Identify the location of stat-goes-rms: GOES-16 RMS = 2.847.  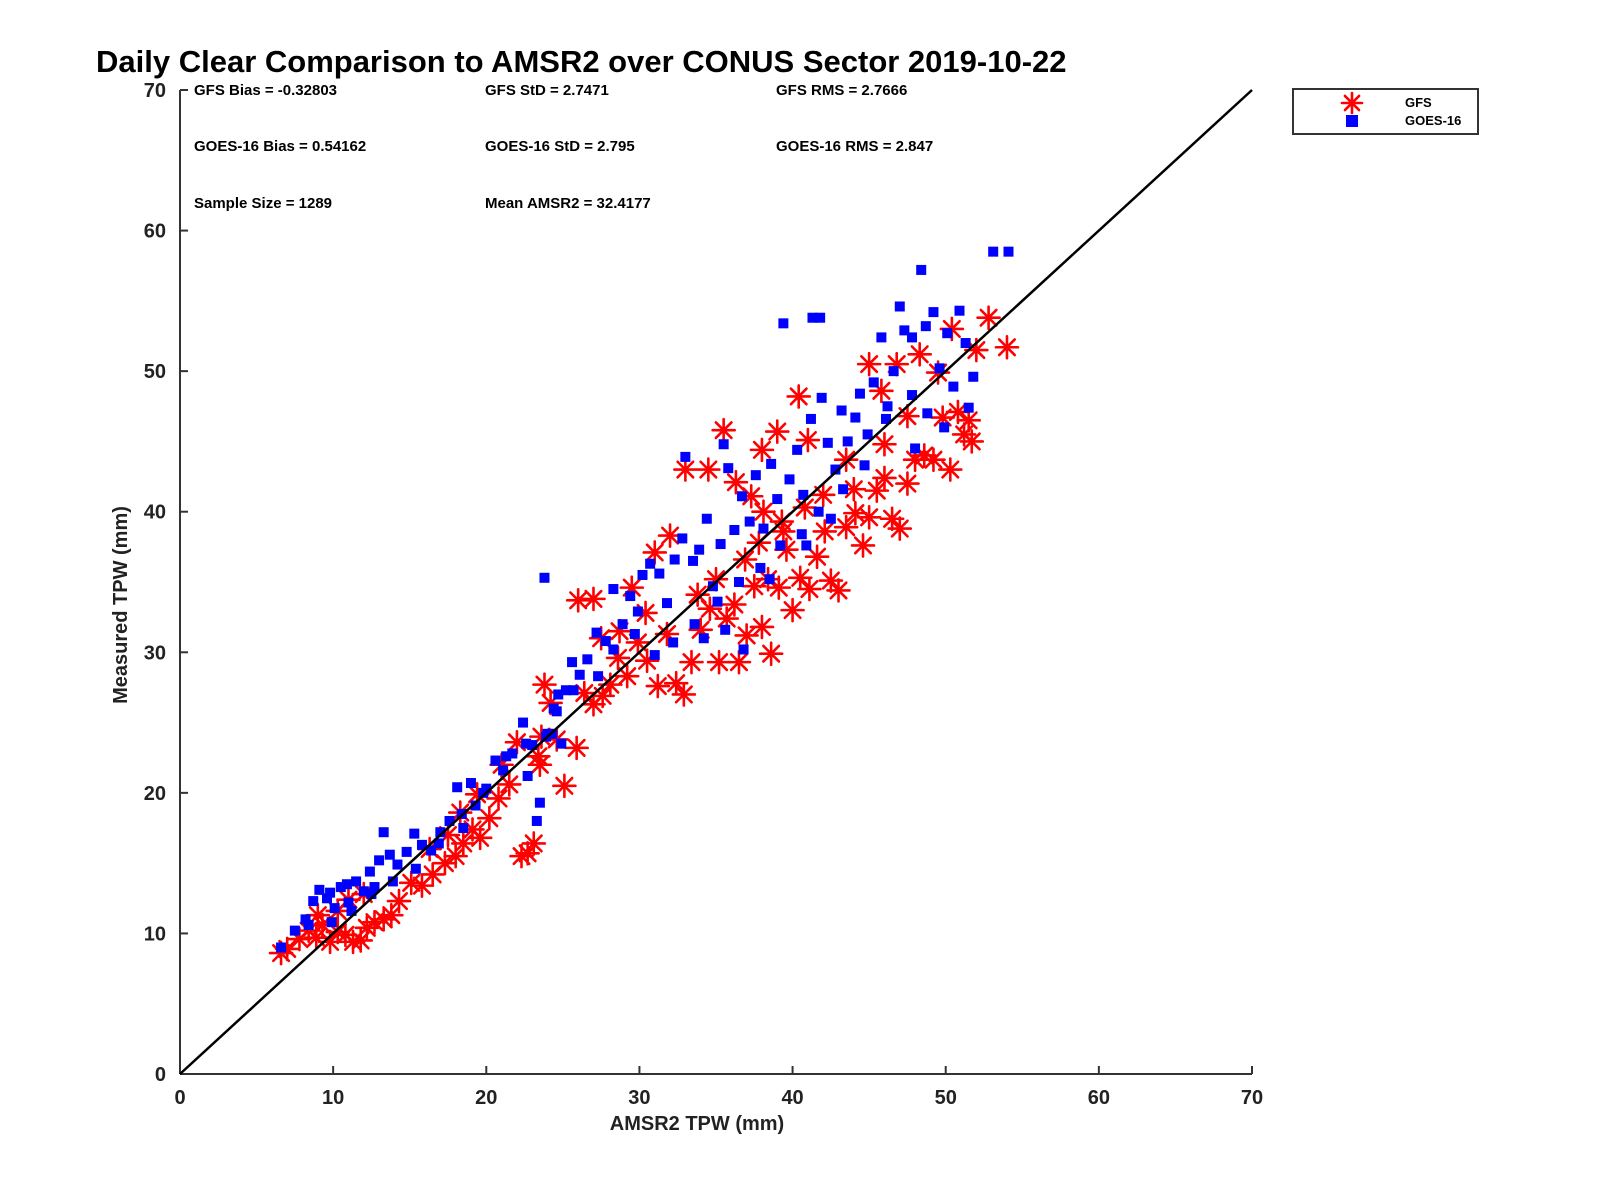
(854, 146).